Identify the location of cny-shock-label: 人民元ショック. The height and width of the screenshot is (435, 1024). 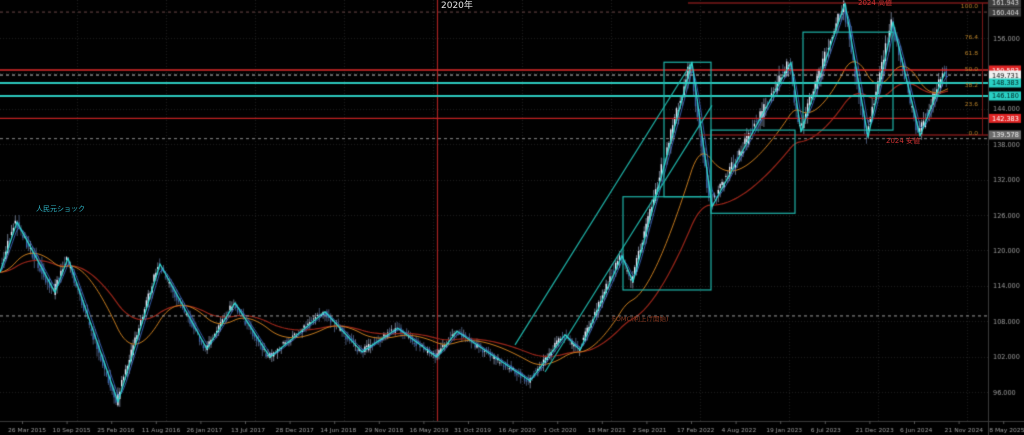
(60, 209).